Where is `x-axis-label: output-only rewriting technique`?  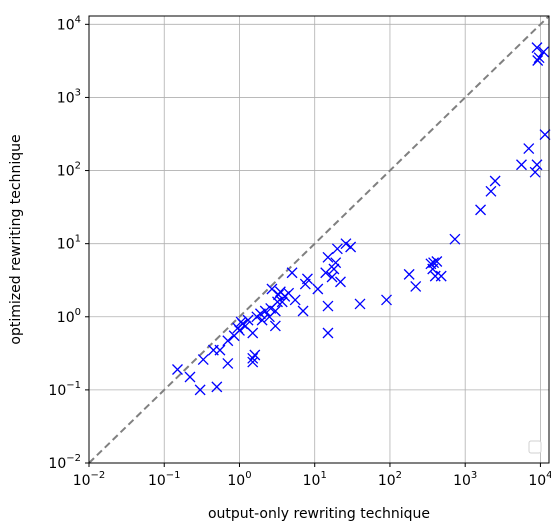
x-axis-label: output-only rewriting technique is located at coordinates (319, 514).